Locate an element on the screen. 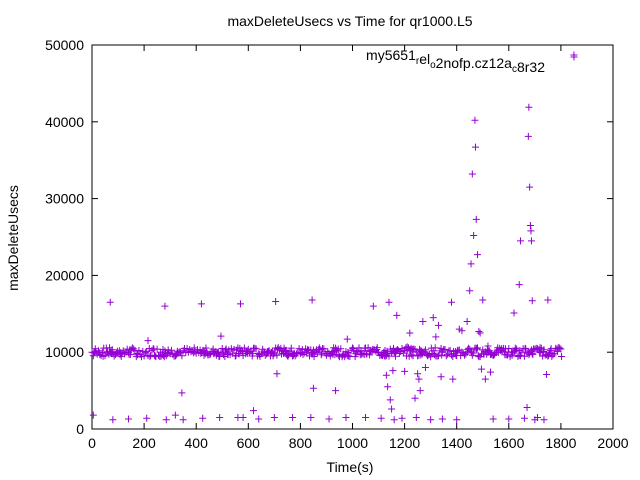 Image resolution: width=640 pixels, height=480 pixels. y-tick-label: 40000 is located at coordinates (64, 122).